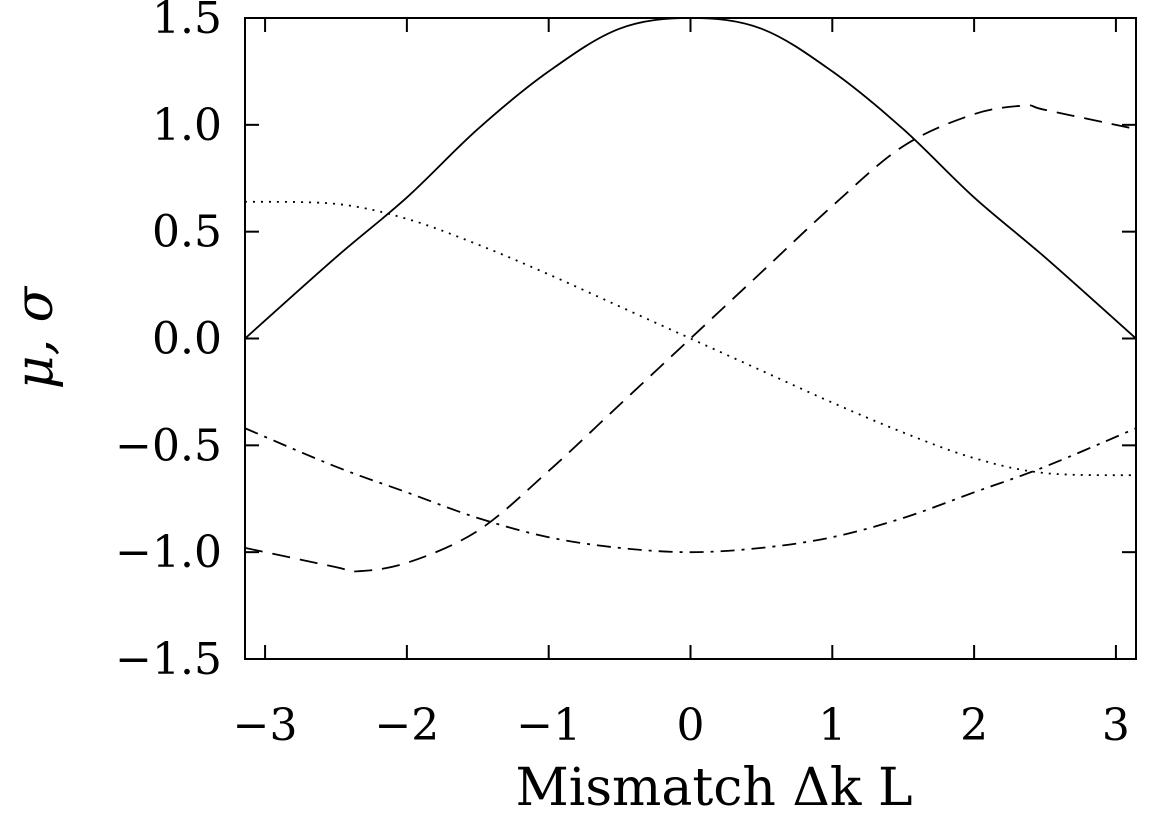 The height and width of the screenshot is (816, 1151). Describe the element at coordinates (187, 339) in the screenshot. I see `y-tick-label: 0.0` at that location.